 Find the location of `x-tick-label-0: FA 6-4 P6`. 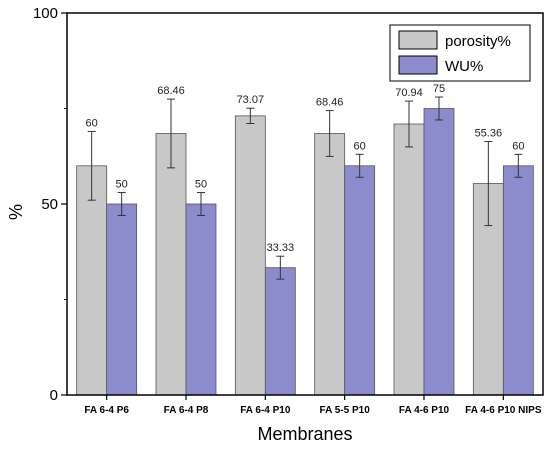

x-tick-label-0: FA 6-4 P6 is located at coordinates (106, 410).